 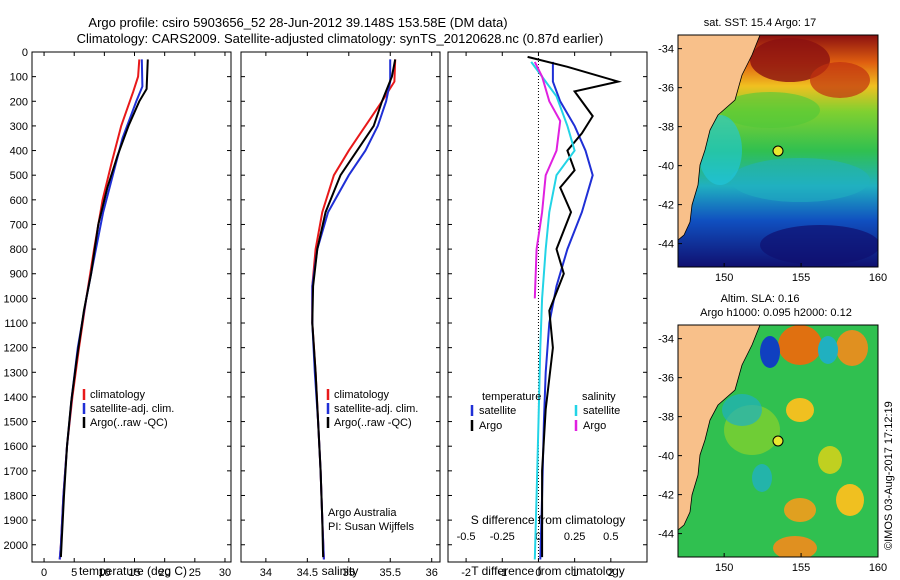 I want to click on sst-map-ticks: 150 155 160 -34 -36 -38 -40 -42 -44, so click(x=772, y=164).